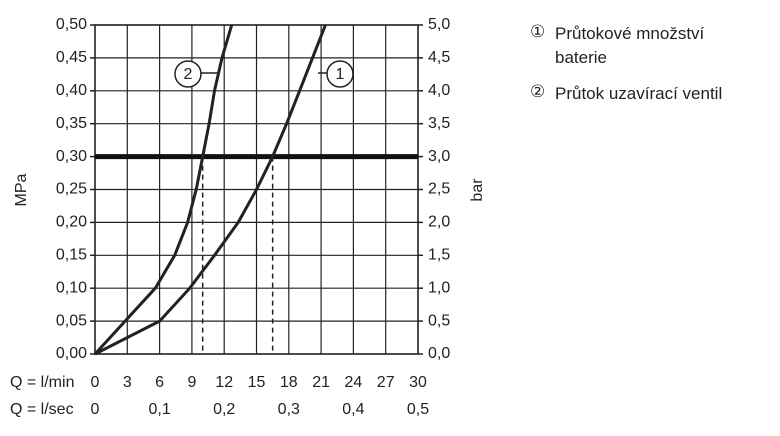  Describe the element at coordinates (71, 24) in the screenshot. I see `y-tick-label: 0,50` at that location.